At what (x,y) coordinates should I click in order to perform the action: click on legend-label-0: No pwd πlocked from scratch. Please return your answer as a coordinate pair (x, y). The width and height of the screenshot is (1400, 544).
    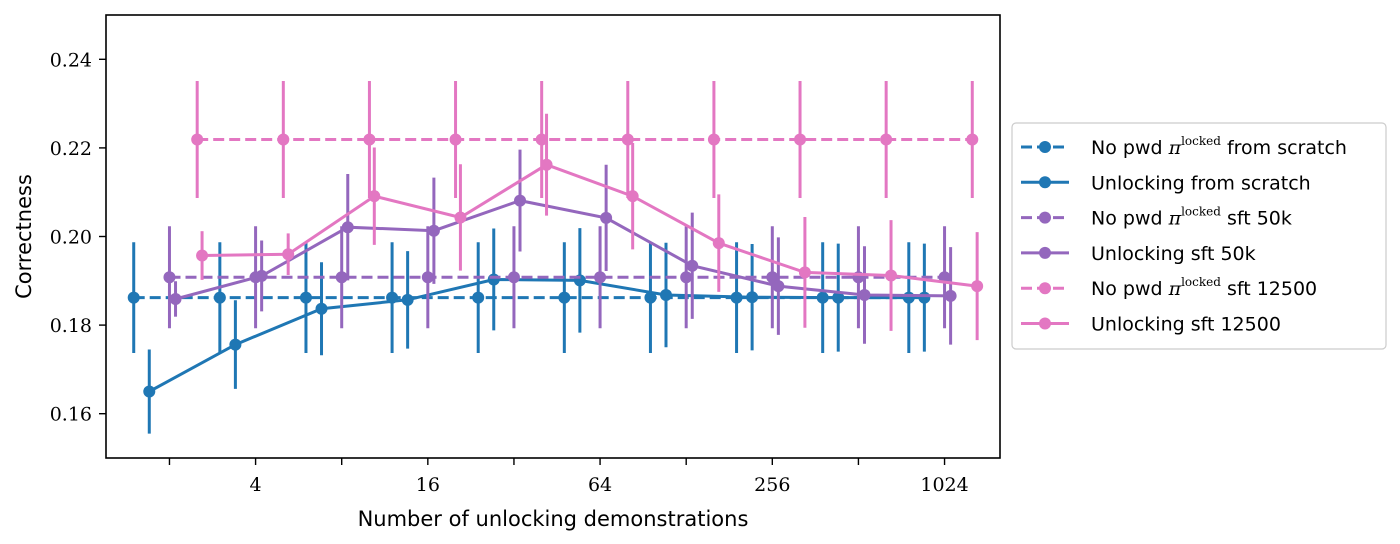
    Looking at the image, I should click on (1219, 146).